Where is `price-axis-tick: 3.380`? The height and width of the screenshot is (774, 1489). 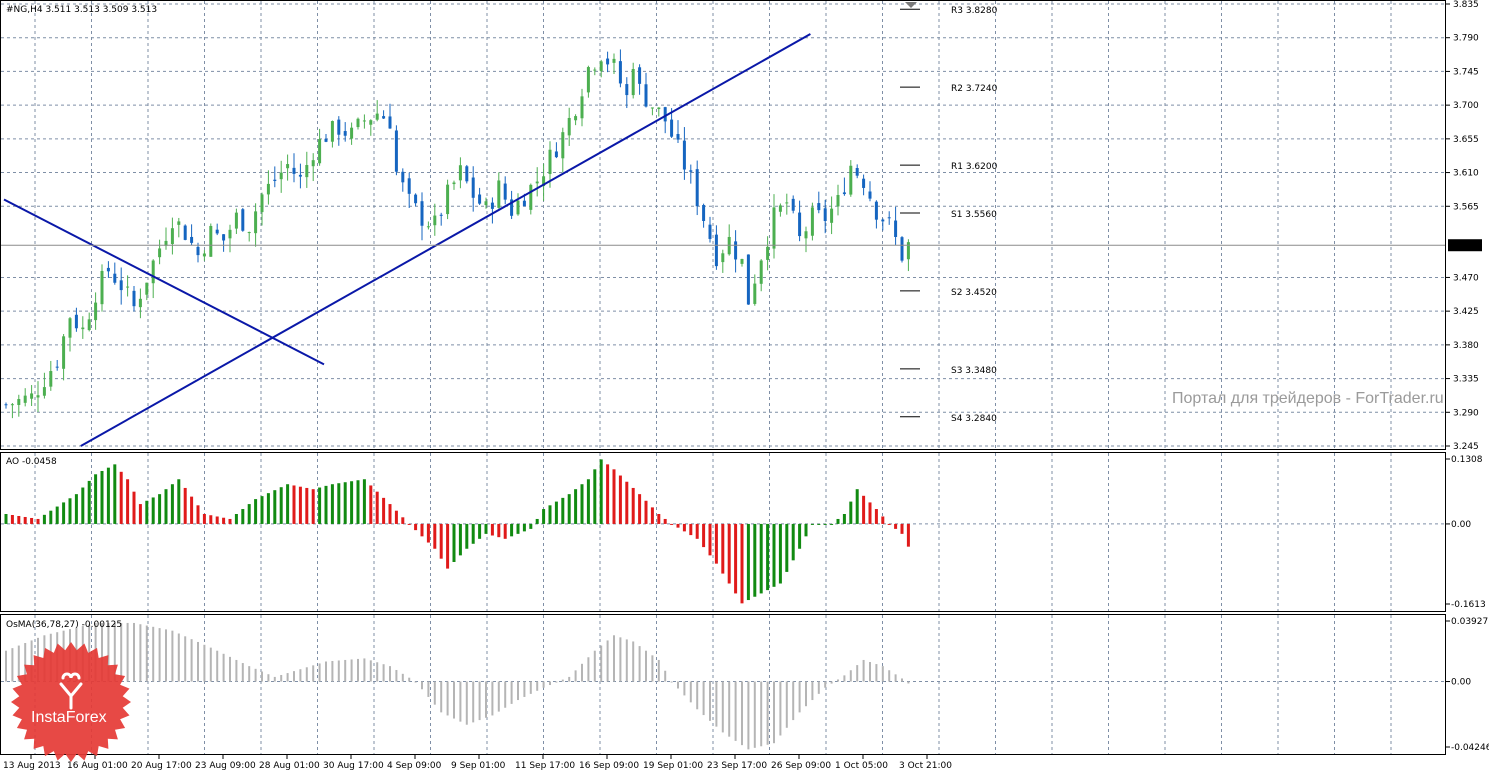
price-axis-tick: 3.380 is located at coordinates (1466, 346).